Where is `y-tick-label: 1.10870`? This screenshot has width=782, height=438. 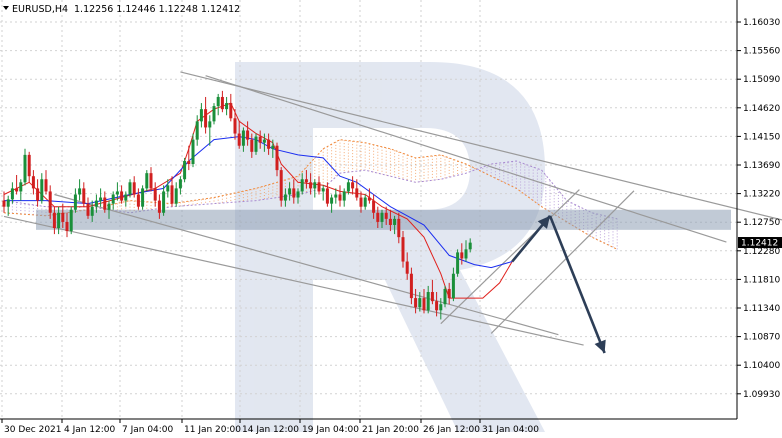
y-tick-label: 1.10870 is located at coordinates (761, 338).